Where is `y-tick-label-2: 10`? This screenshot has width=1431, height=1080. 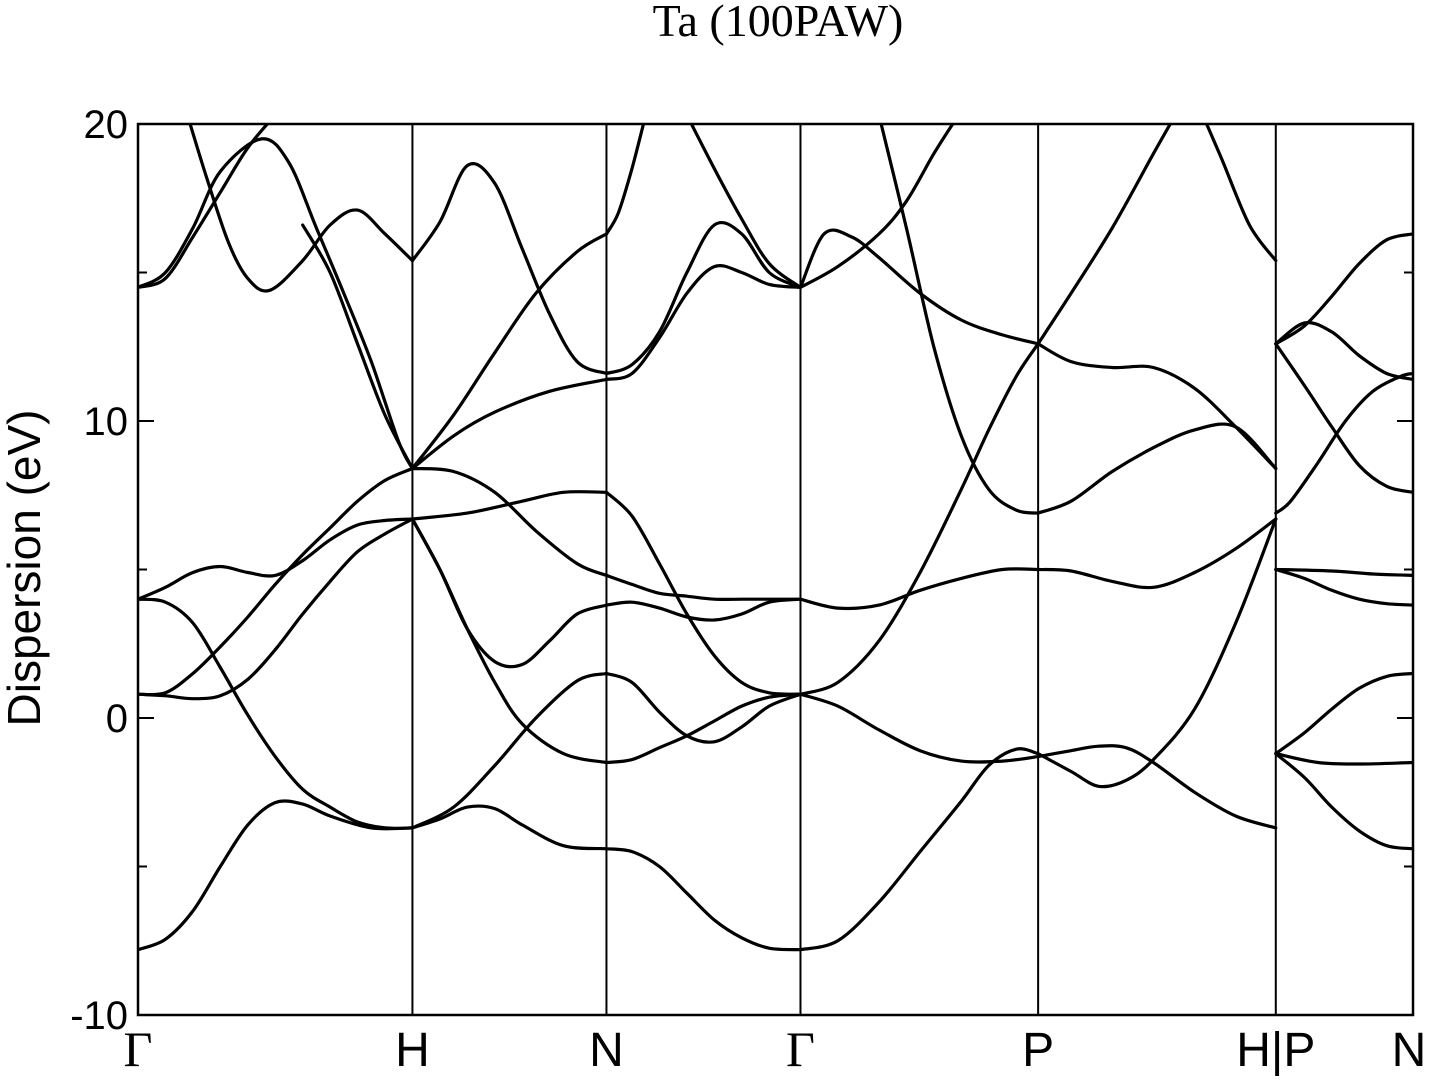
y-tick-label-2: 10 is located at coordinates (106, 422).